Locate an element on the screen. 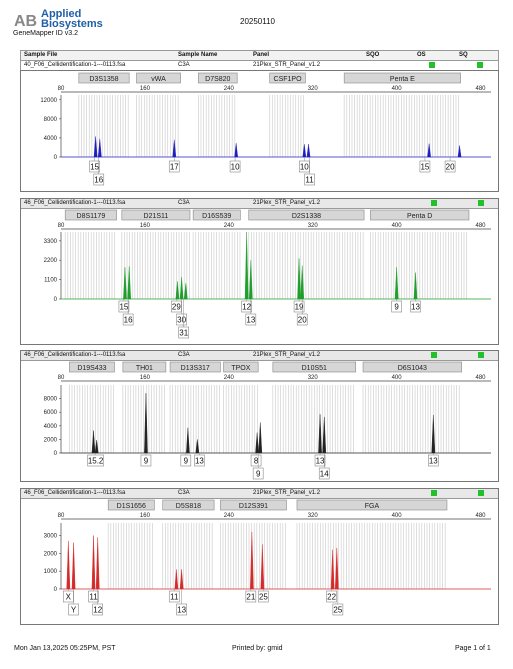  allele-call-label: Y is located at coordinates (74, 610).